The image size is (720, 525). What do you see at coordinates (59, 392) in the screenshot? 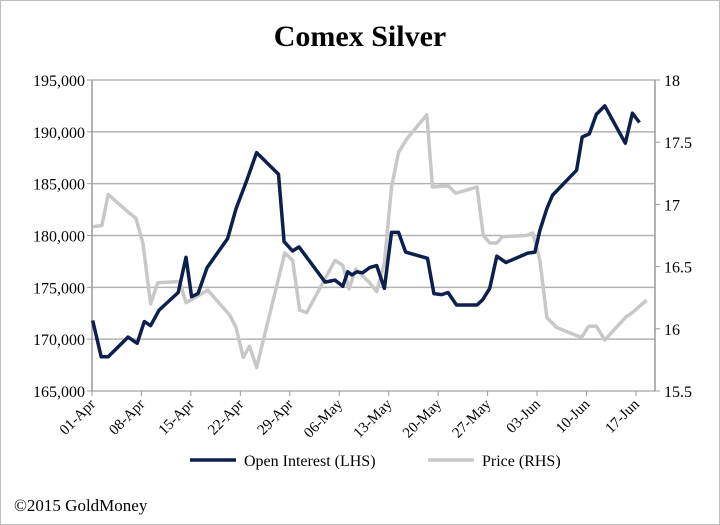
I see `y-left-tick-label: 165,000` at bounding box center [59, 392].